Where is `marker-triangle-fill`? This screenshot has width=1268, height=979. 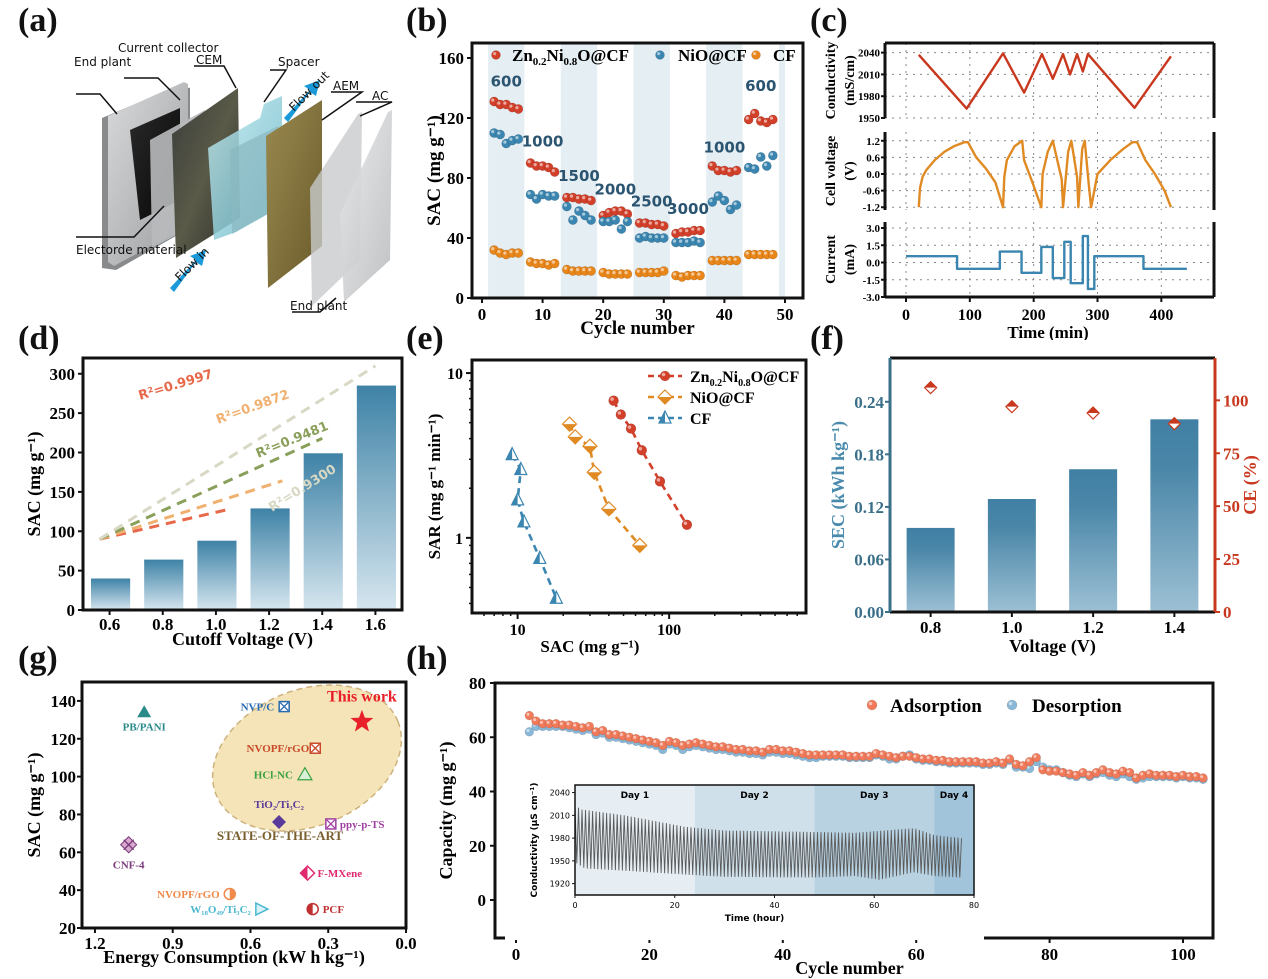 marker-triangle-fill is located at coordinates (514, 498).